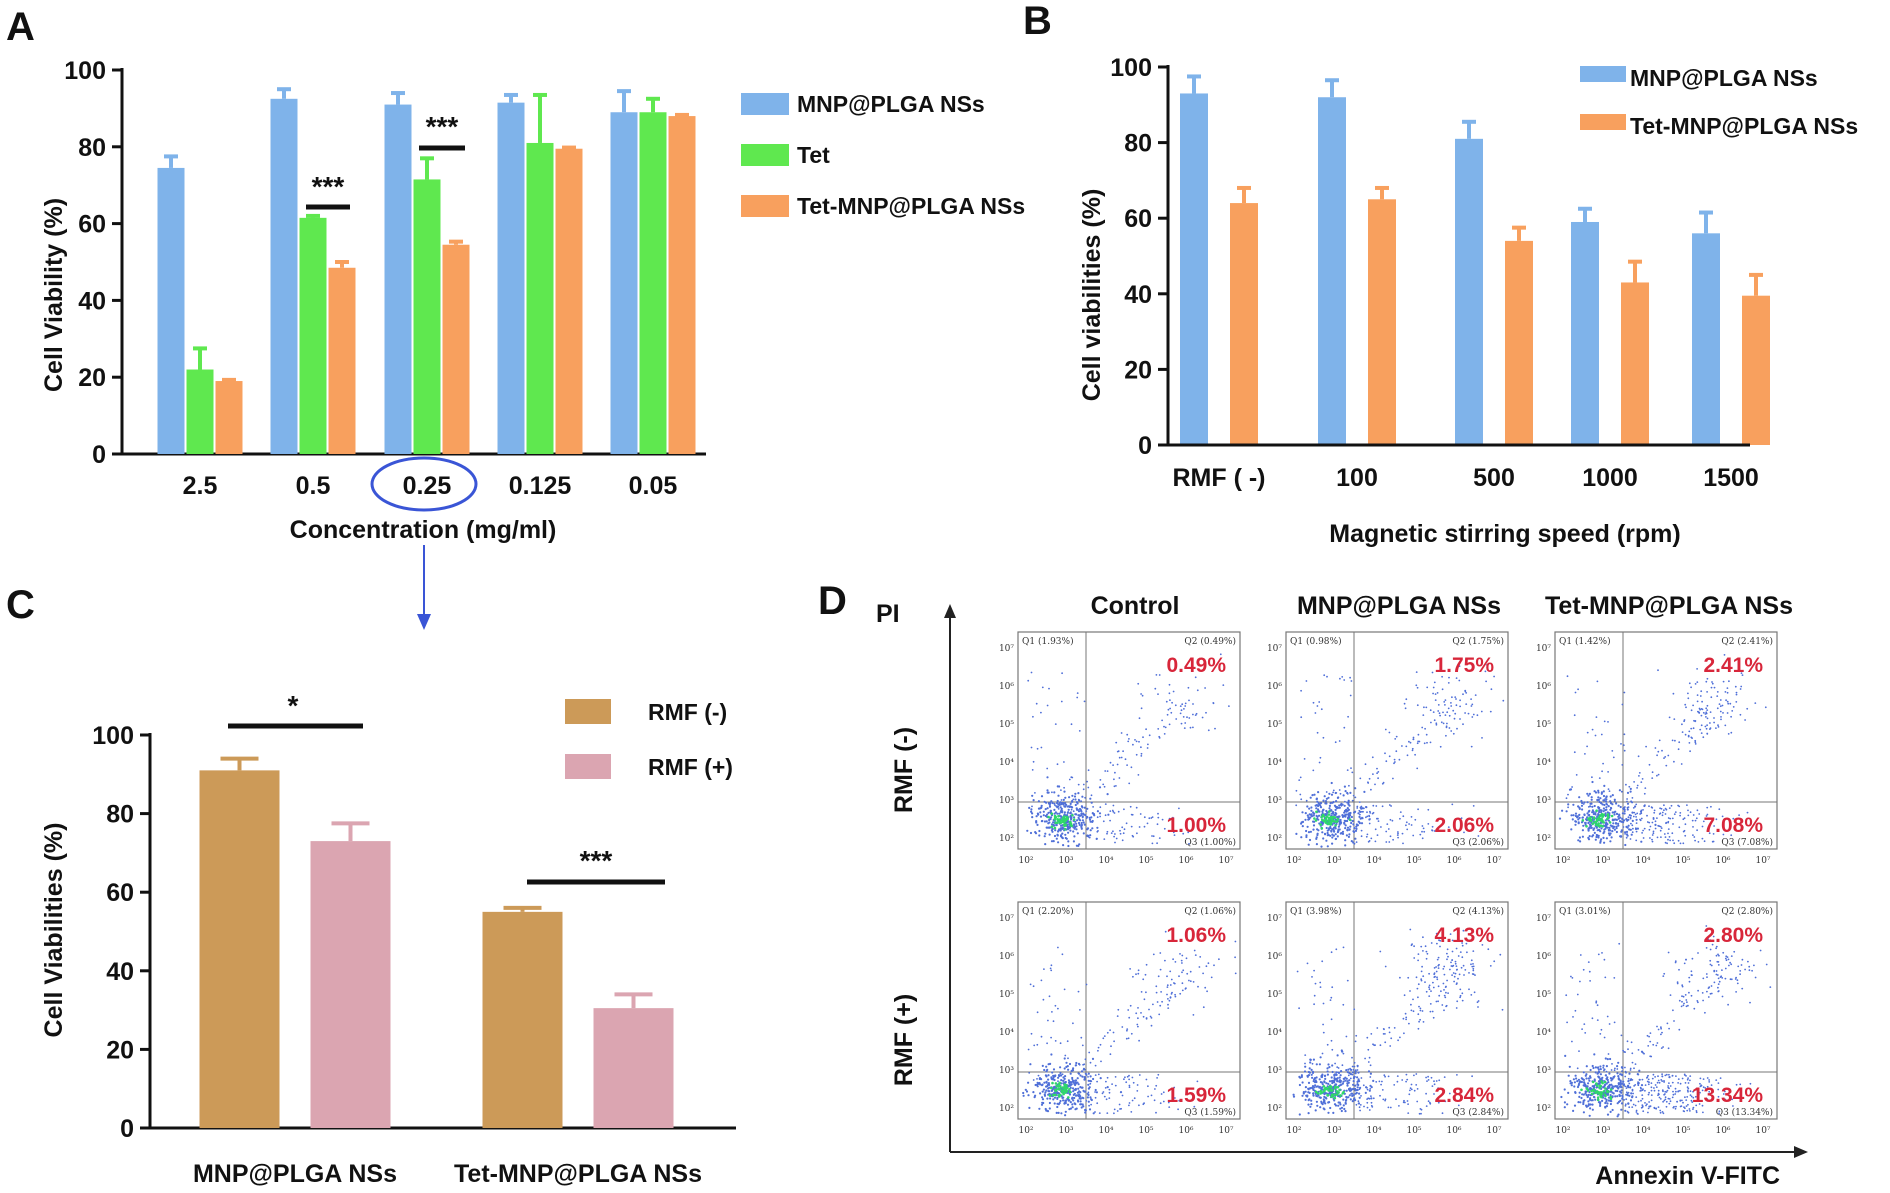  Describe the element at coordinates (1274, 725) in the screenshot. I see `chart-d-y-tick-label: 10⁵` at that location.